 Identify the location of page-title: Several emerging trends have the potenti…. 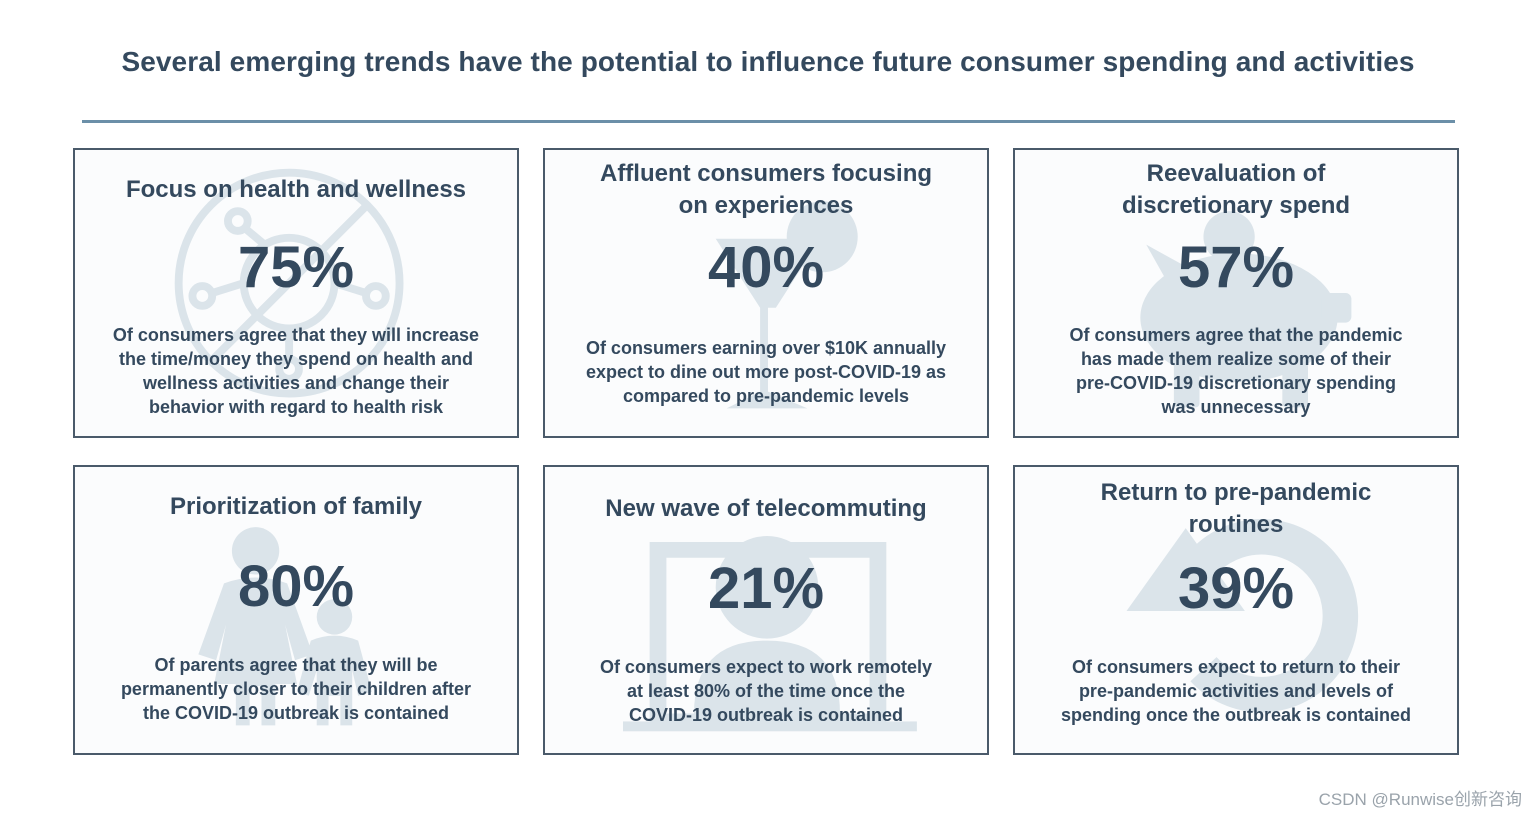
(768, 61).